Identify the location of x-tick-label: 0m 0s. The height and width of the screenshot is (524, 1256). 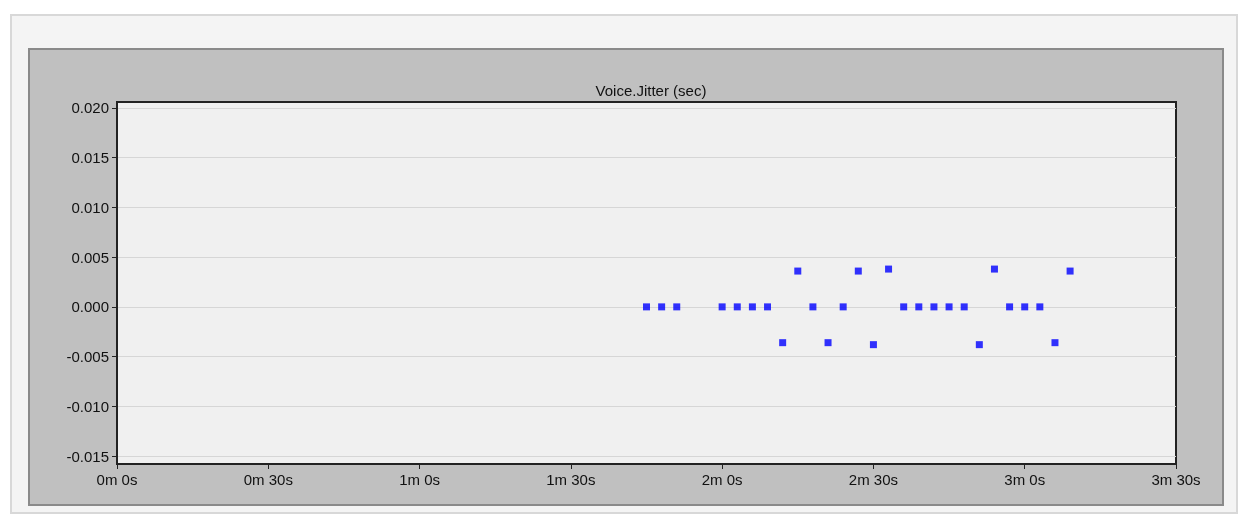
(117, 479).